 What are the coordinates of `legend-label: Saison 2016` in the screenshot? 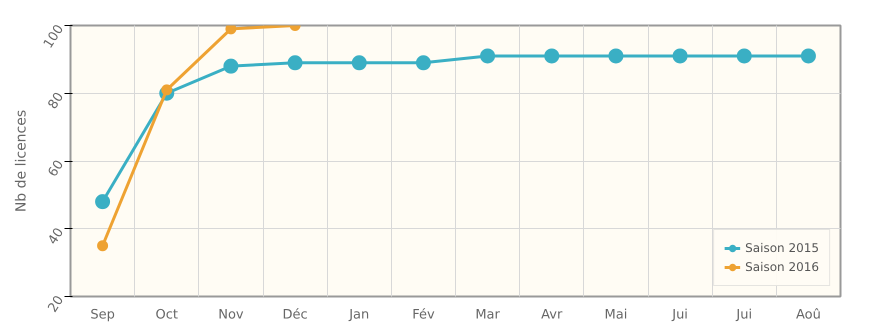 It's located at (782, 267).